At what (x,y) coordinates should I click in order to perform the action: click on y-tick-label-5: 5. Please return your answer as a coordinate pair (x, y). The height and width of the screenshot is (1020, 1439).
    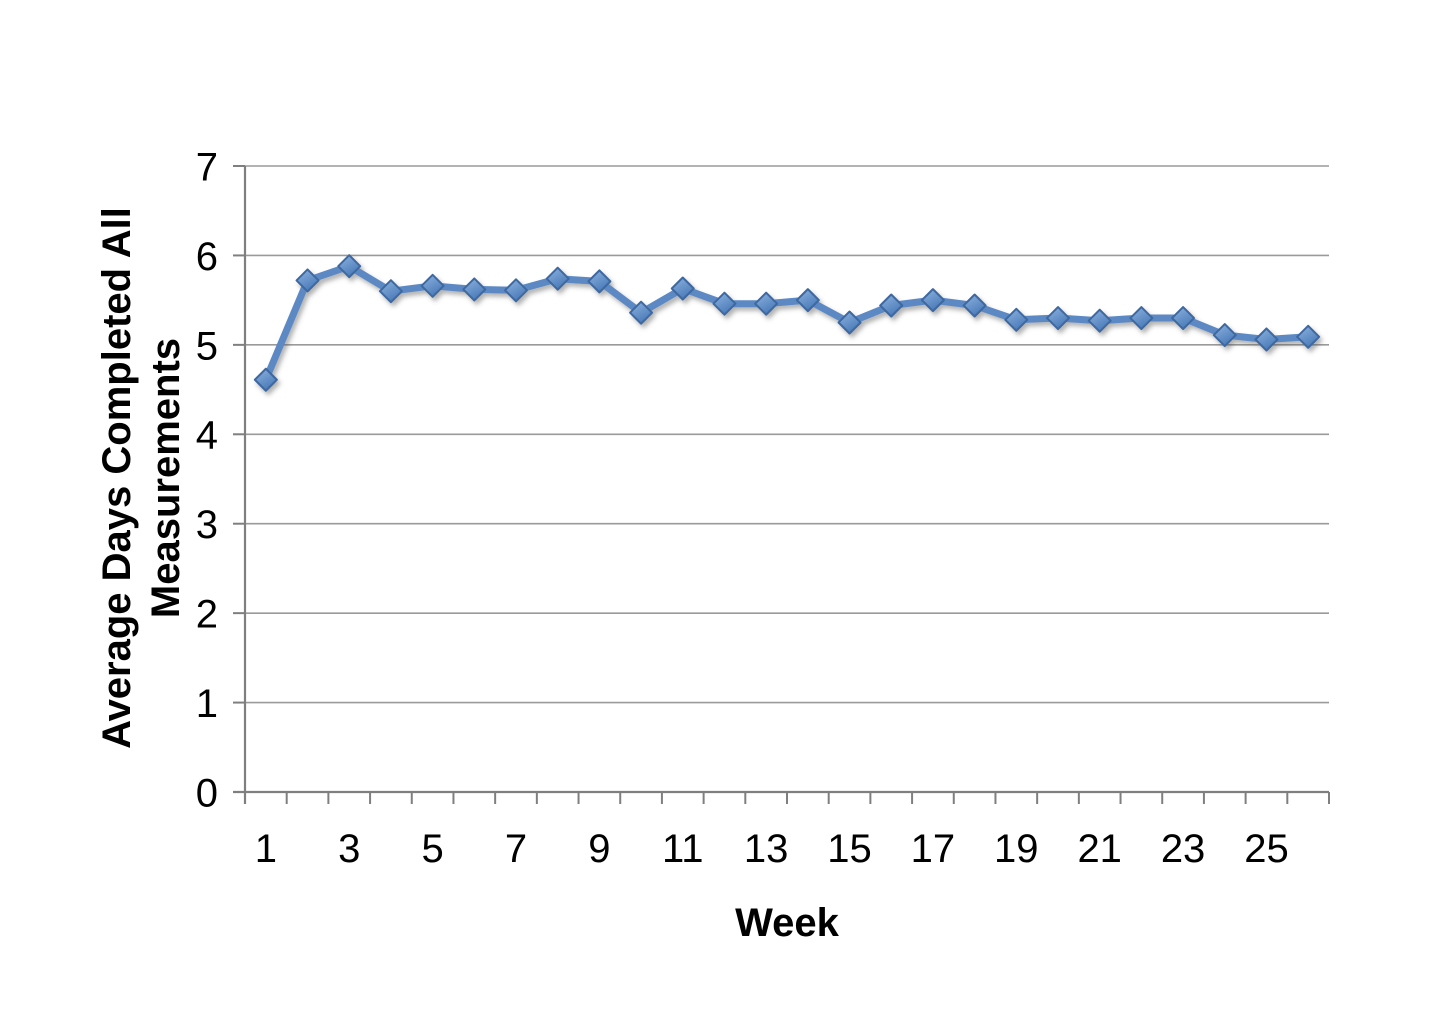
    Looking at the image, I should click on (207, 346).